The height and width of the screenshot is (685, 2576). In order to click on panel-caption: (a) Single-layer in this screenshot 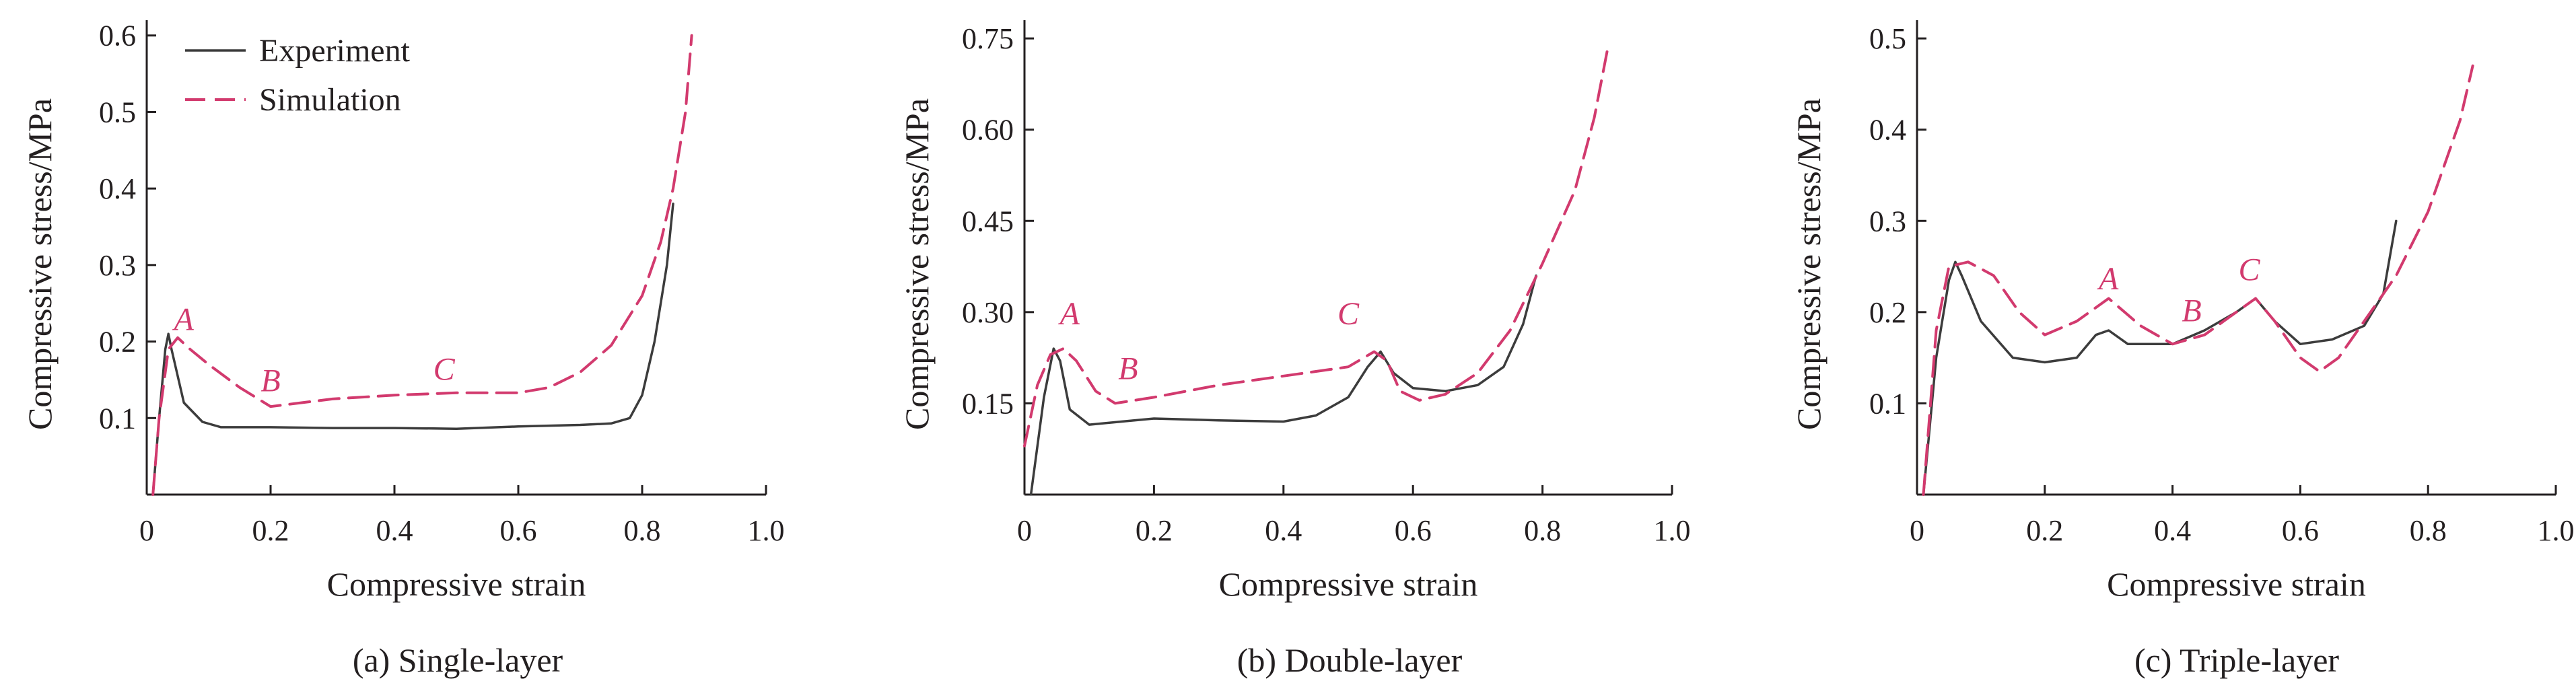, I will do `click(458, 660)`.